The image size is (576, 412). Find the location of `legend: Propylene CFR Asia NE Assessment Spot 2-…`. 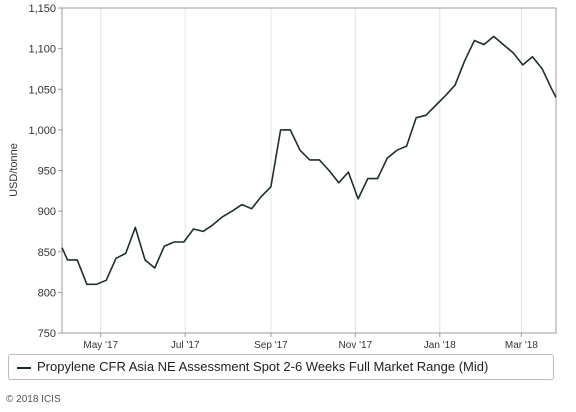

legend: Propylene CFR Asia NE Assessment Spot 2-… is located at coordinates (281, 367).